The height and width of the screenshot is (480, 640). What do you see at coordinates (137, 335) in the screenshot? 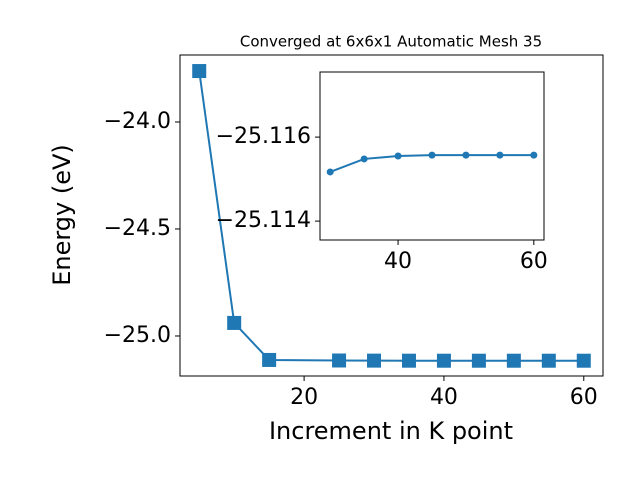
I see `y-tick-label: −25.0` at bounding box center [137, 335].